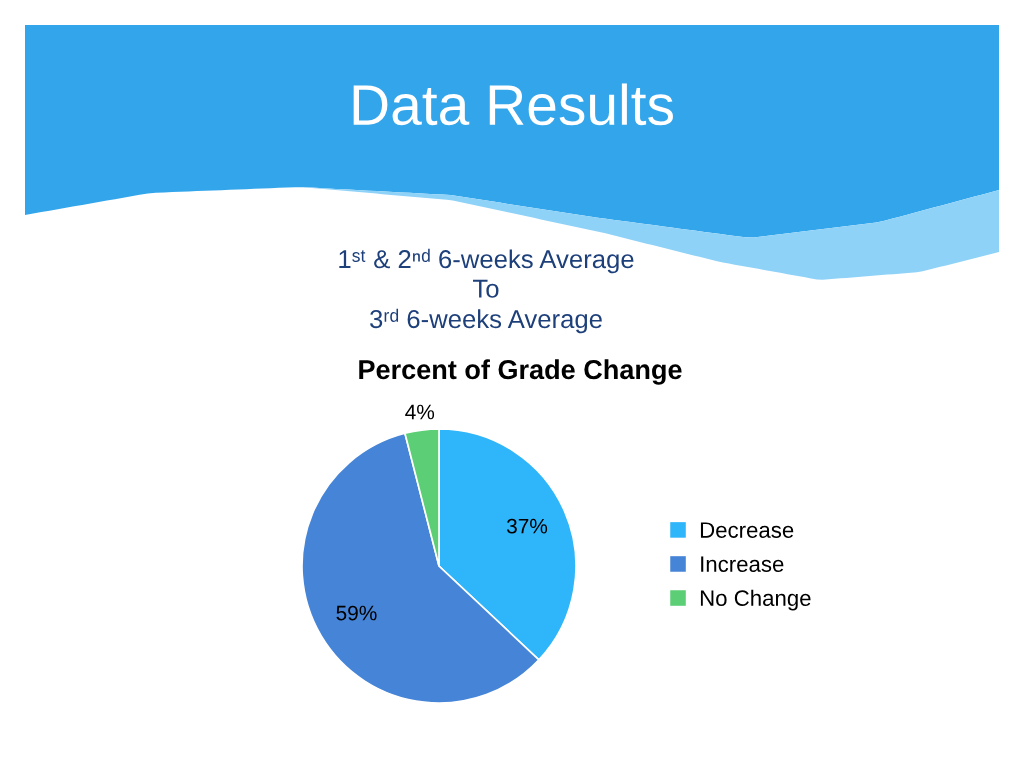 This screenshot has width=1024, height=768. What do you see at coordinates (742, 564) in the screenshot?
I see `legend-label: Increase` at bounding box center [742, 564].